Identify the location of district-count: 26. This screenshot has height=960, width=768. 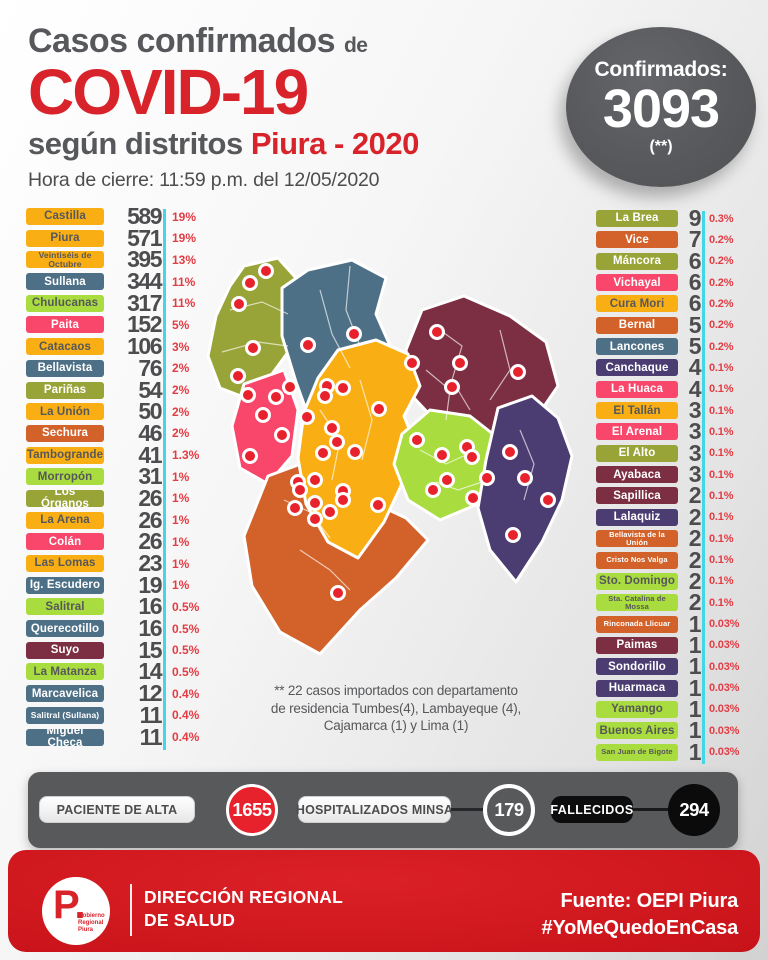
(150, 497).